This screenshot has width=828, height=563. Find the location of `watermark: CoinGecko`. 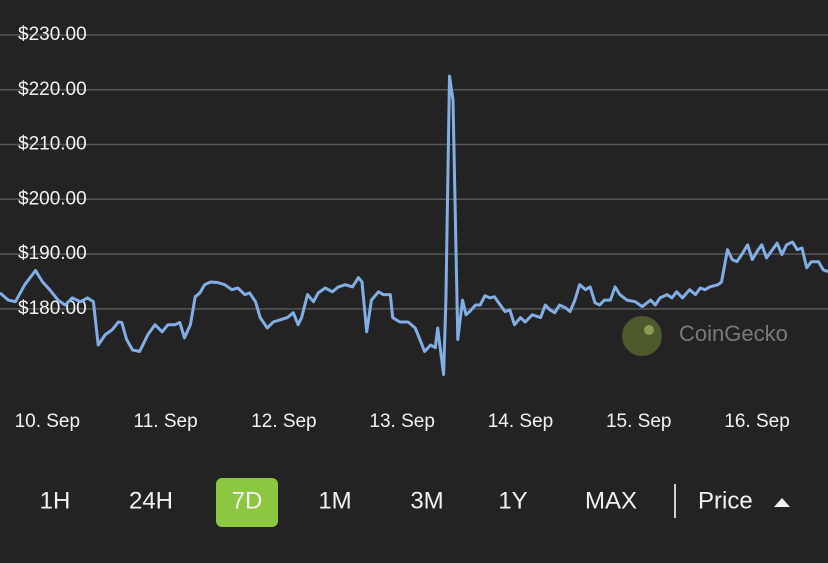

watermark: CoinGecko is located at coordinates (705, 336).